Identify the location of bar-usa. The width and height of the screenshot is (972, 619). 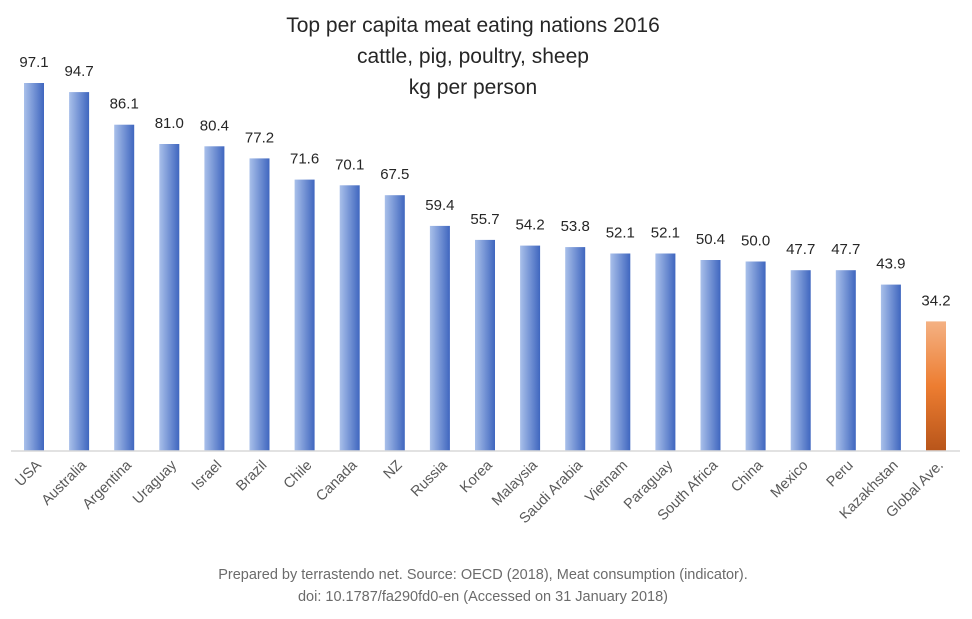
(34, 267).